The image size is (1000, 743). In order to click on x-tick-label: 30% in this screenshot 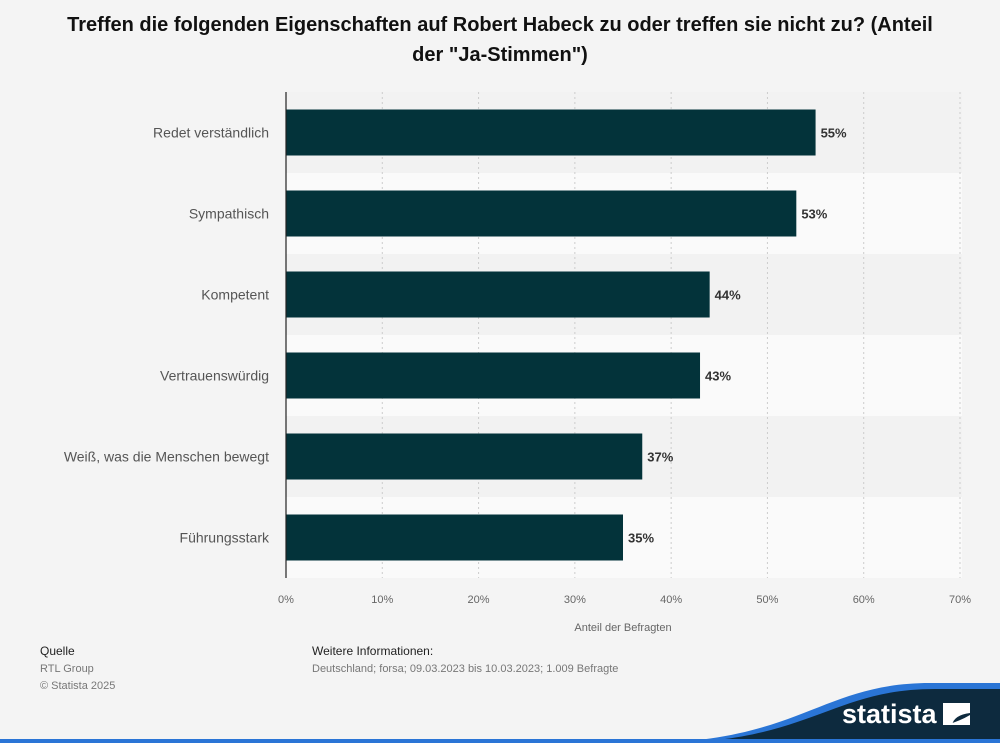, I will do `click(575, 600)`.